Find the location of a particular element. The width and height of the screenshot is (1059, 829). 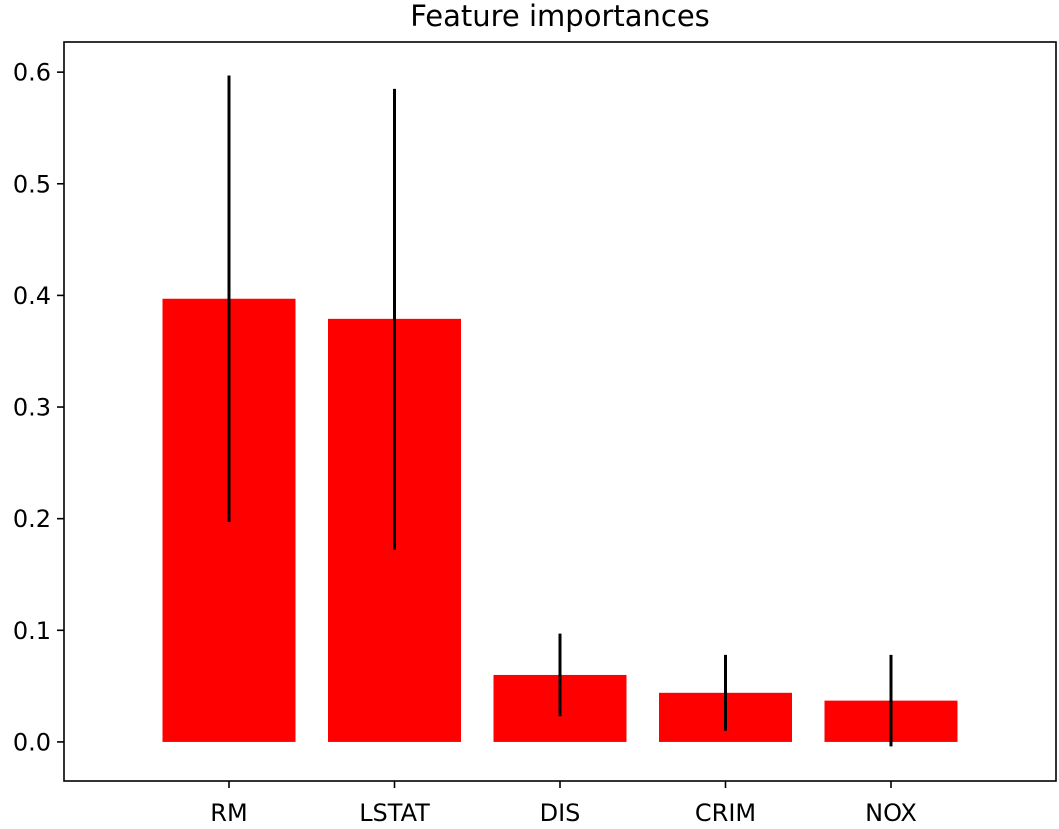

x-tick-label: RM is located at coordinates (228, 813).